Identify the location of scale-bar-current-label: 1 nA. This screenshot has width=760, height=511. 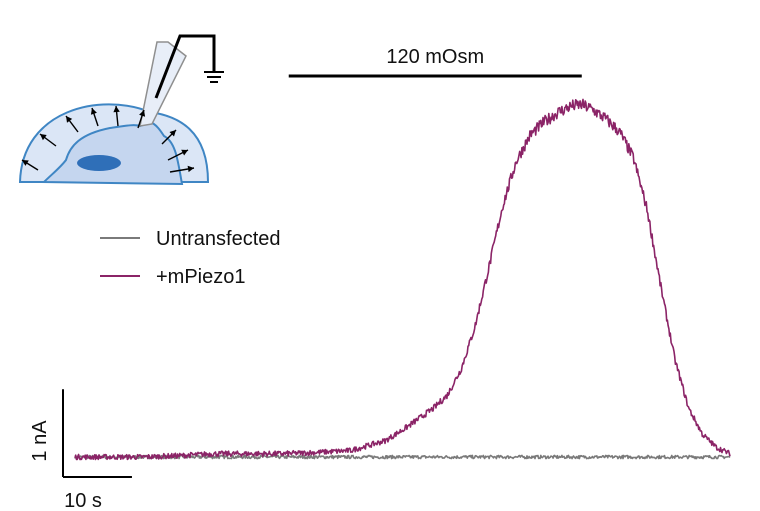
(40, 441).